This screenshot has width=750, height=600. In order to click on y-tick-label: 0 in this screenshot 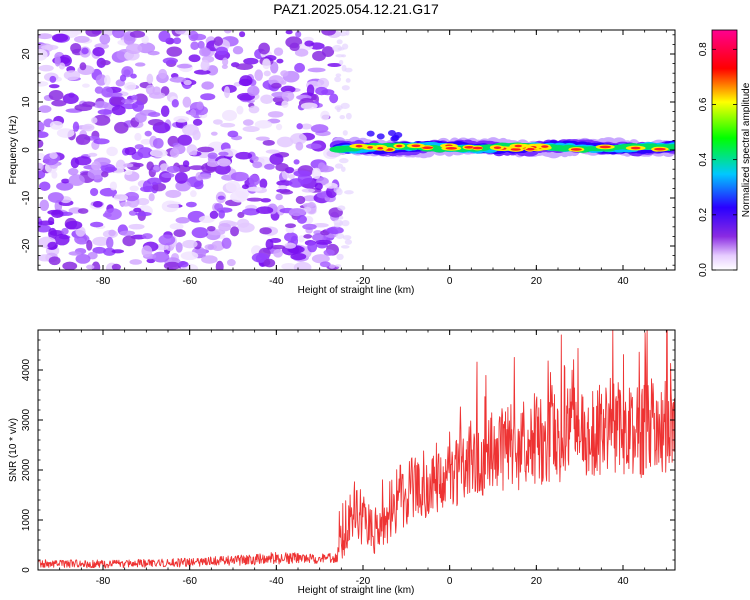, I will do `click(26, 570)`.